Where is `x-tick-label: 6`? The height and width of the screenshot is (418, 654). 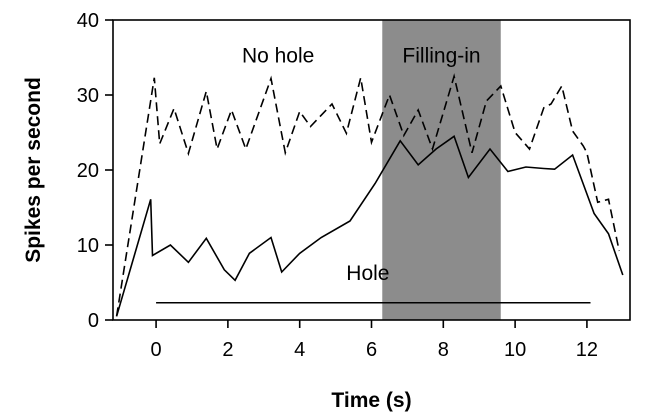 x-tick-label: 6 is located at coordinates (371, 350).